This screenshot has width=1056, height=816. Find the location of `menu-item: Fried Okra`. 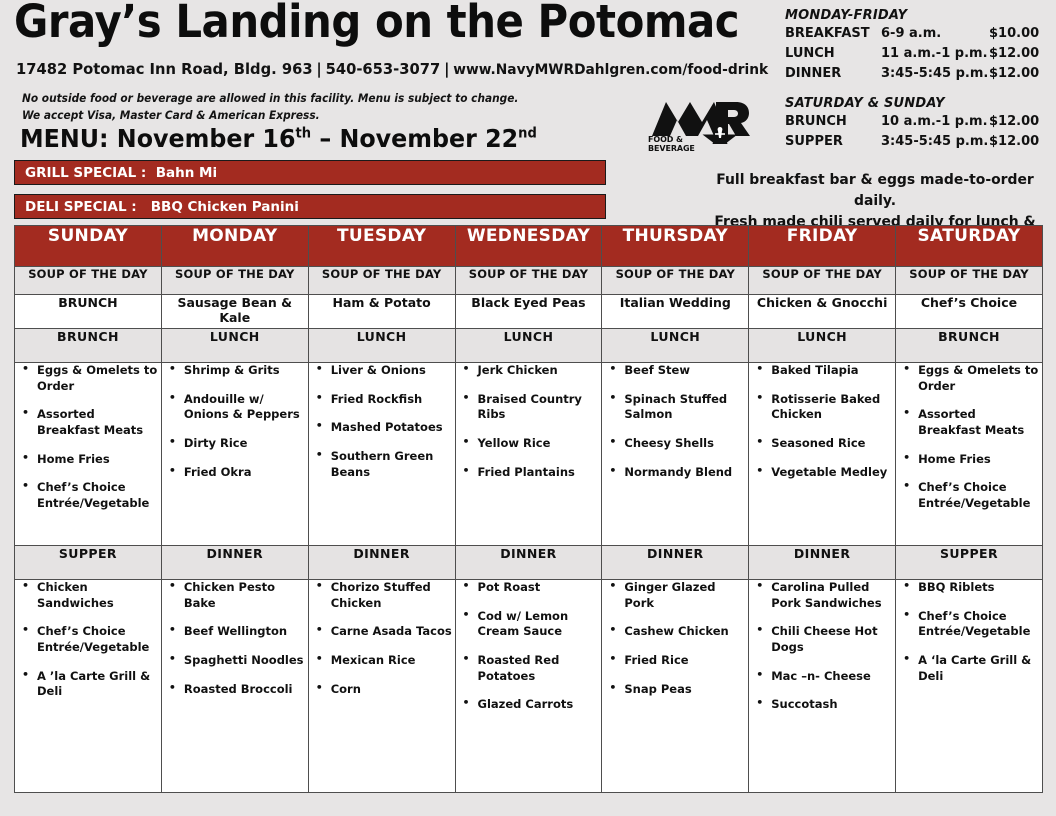

menu-item: Fried Okra is located at coordinates (235, 472).